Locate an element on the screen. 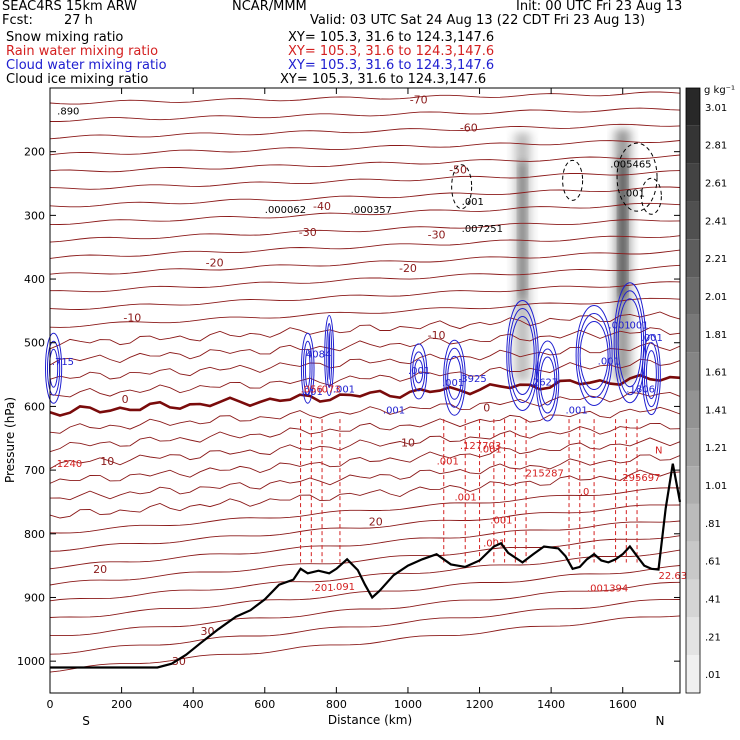  isotherm-label: 10 is located at coordinates (408, 443).